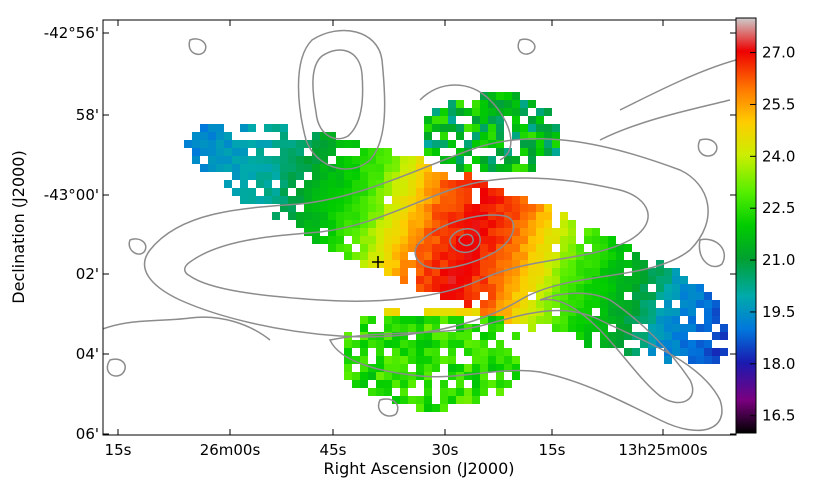 The width and height of the screenshot is (817, 491). Describe the element at coordinates (616, 348) in the screenshot. I see `contour-sw-blob` at that location.